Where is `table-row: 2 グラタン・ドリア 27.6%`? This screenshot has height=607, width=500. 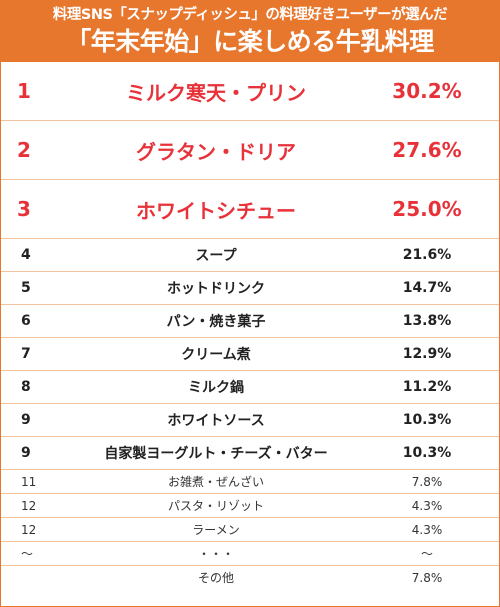 table-row: 2 グラタン・ドリア 27.6% is located at coordinates (250, 150).